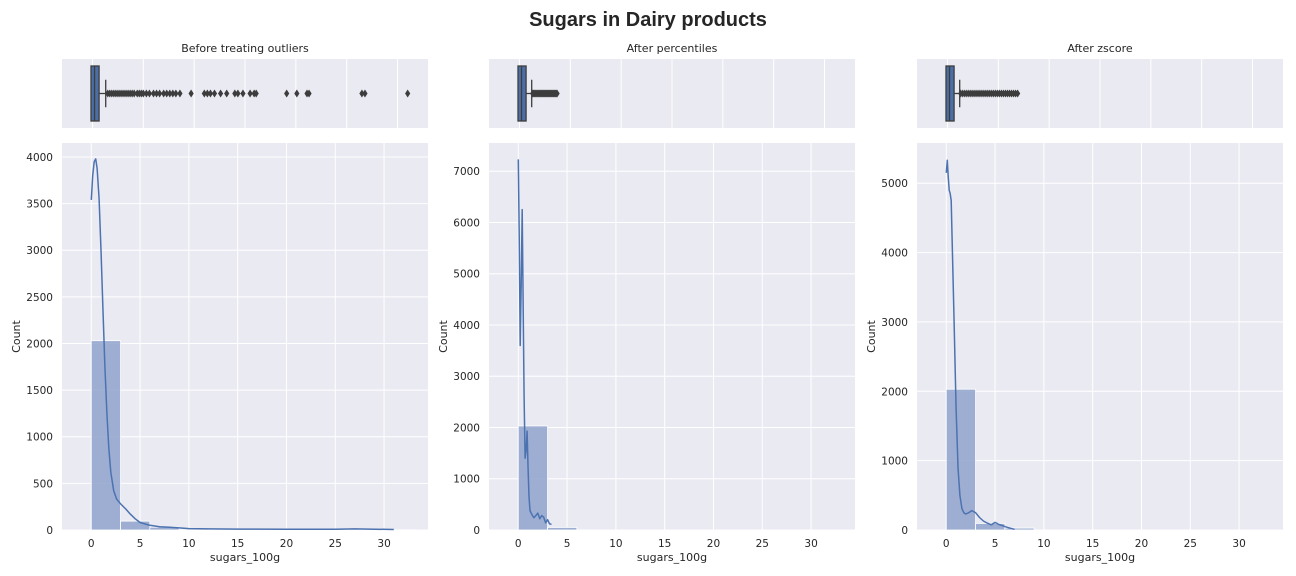 The image size is (1296, 576). I want to click on figure-title: Sugars in Dairy products, so click(648, 20).